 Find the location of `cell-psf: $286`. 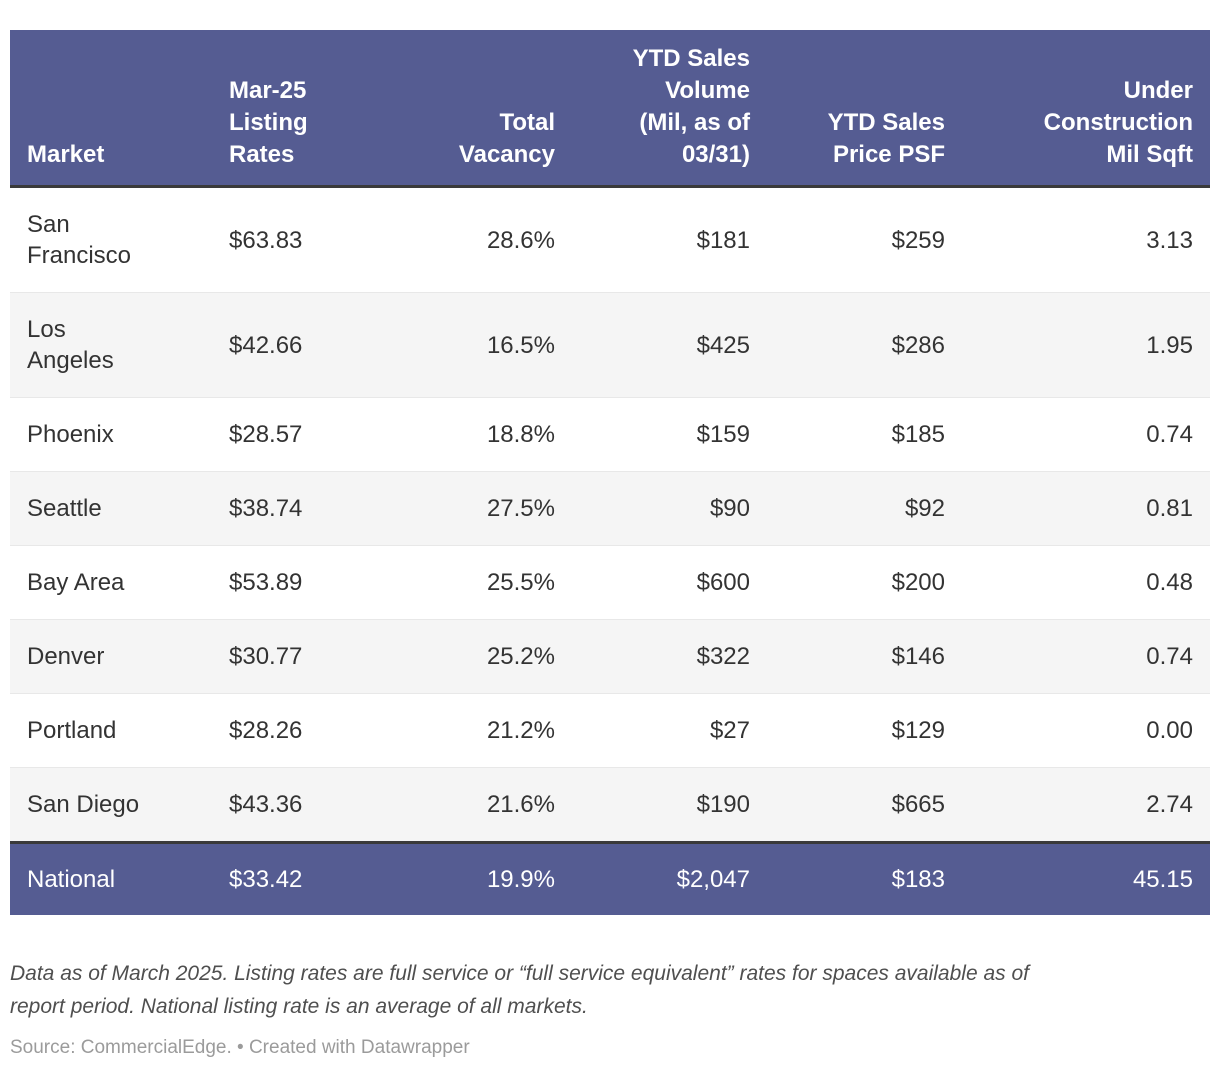

cell-psf: $286 is located at coordinates (860, 345).